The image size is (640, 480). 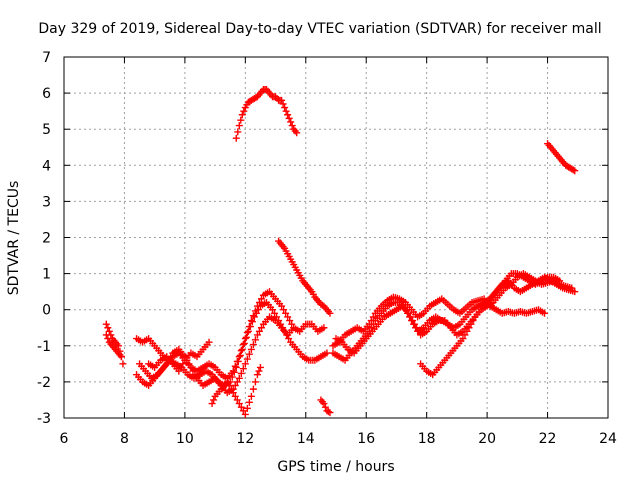 What do you see at coordinates (46, 239) in the screenshot?
I see `y-tick-label: 2` at bounding box center [46, 239].